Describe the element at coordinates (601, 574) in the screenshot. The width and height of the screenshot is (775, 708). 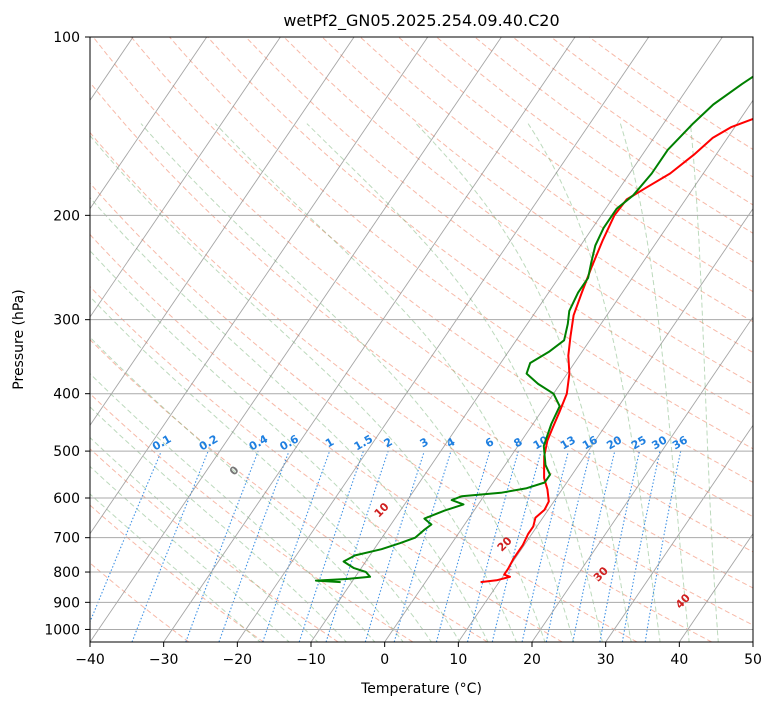
I see `moist-adiabat-label: 30` at that location.